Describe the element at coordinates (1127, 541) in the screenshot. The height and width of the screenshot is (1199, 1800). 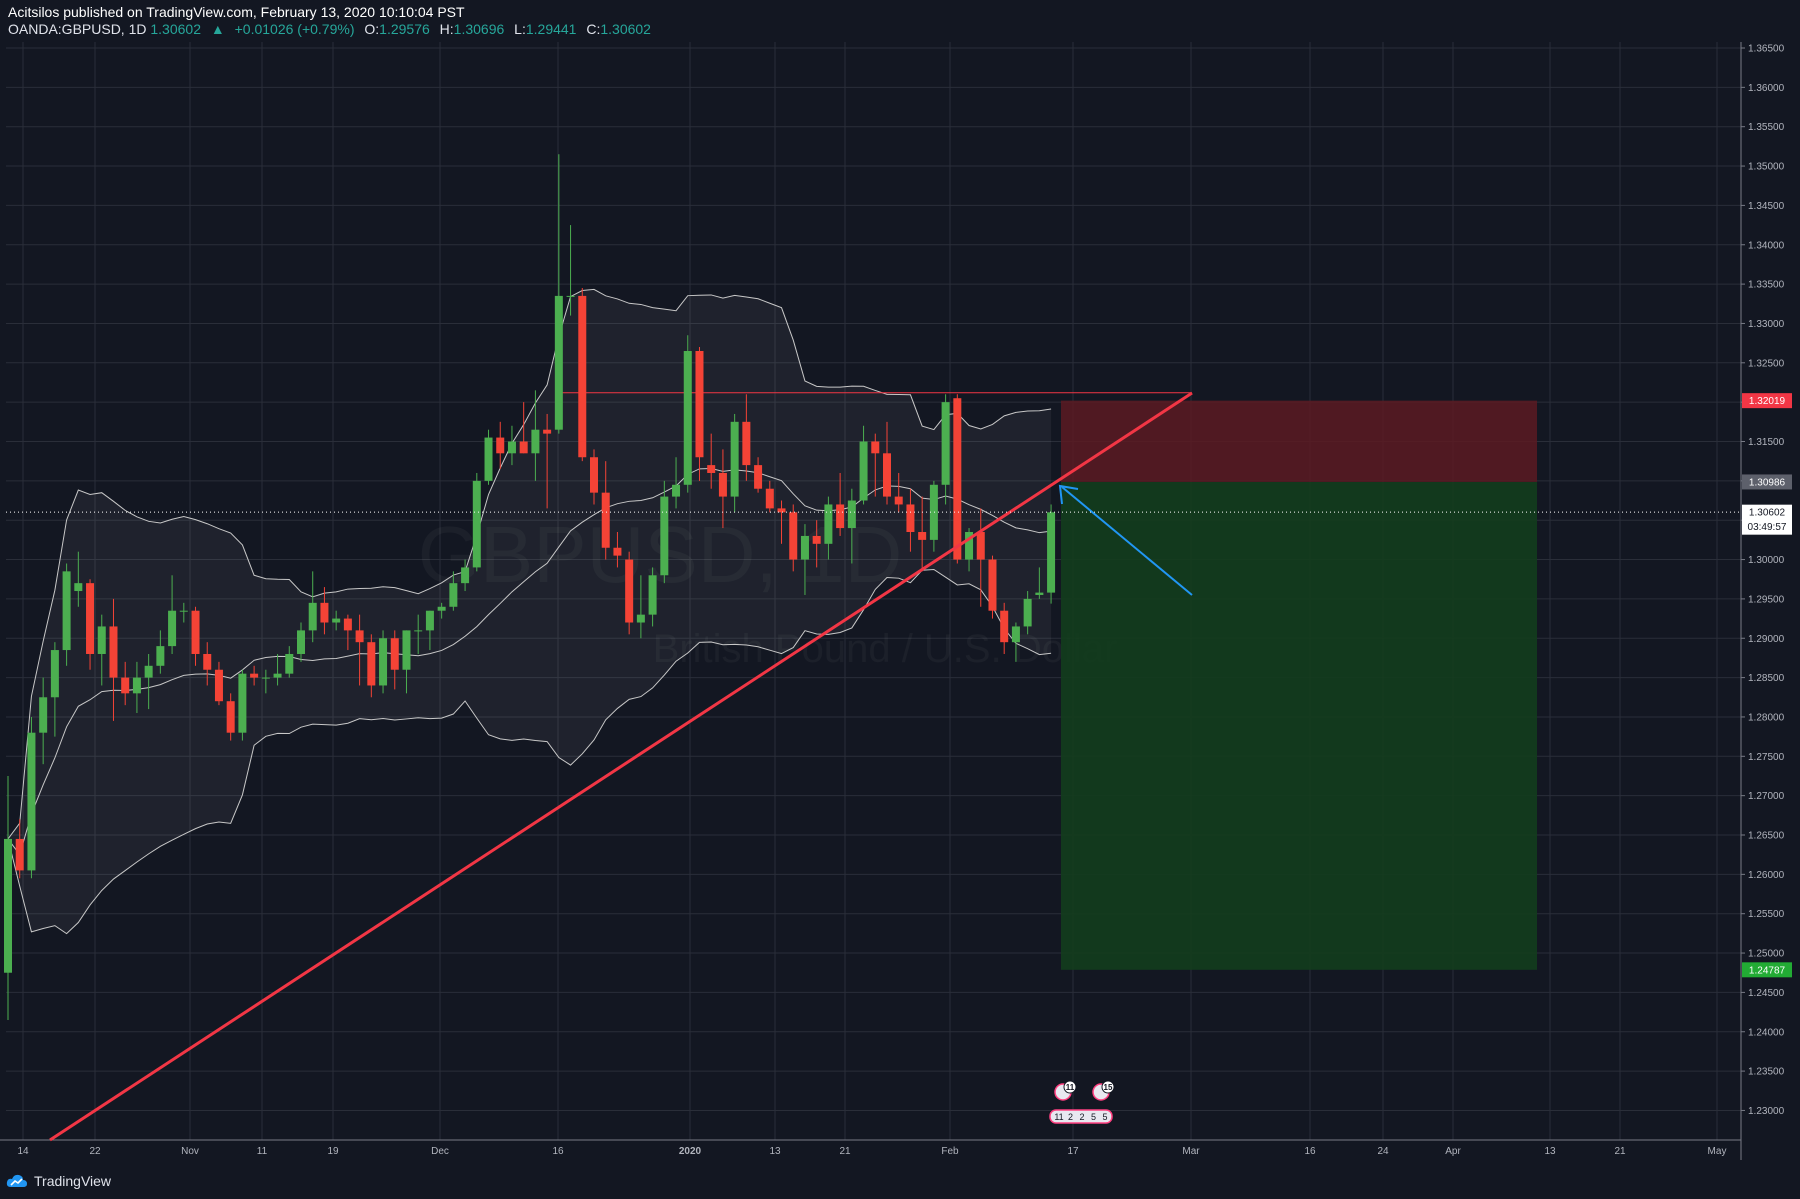
I see `arrow-shaft` at that location.